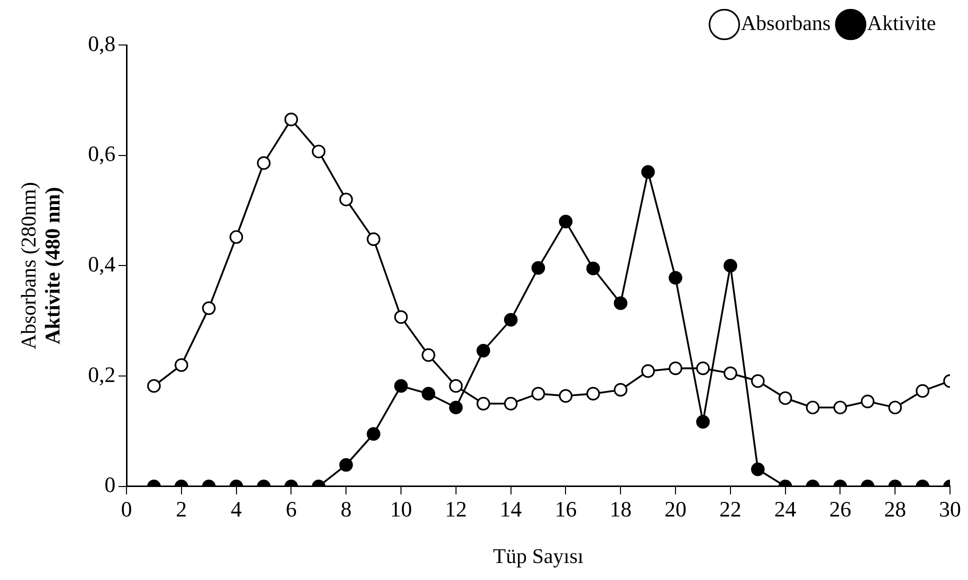 This screenshot has width=968, height=580. I want to click on x-tick-label: 16, so click(565, 509).